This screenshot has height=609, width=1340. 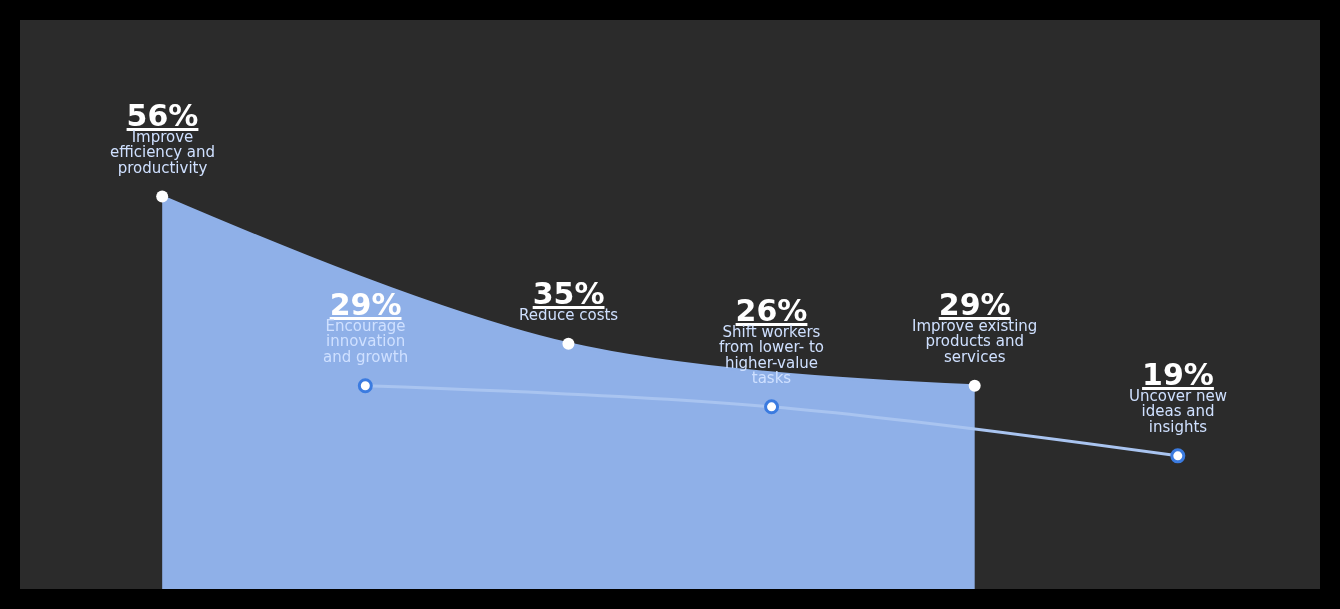 What do you see at coordinates (366, 341) in the screenshot?
I see `x-tick-label: Encourage innovation and growth` at bounding box center [366, 341].